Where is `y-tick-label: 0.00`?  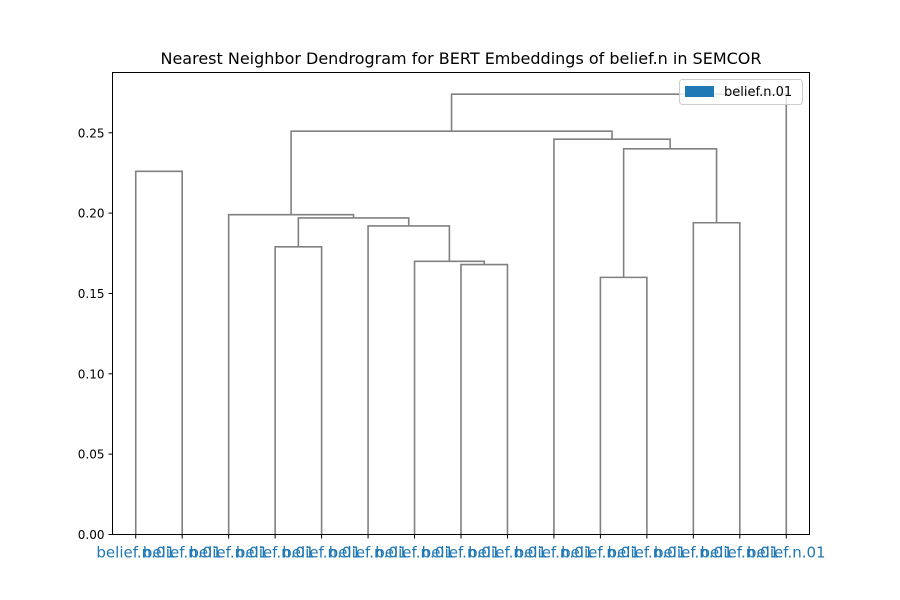 y-tick-label: 0.00 is located at coordinates (91, 535).